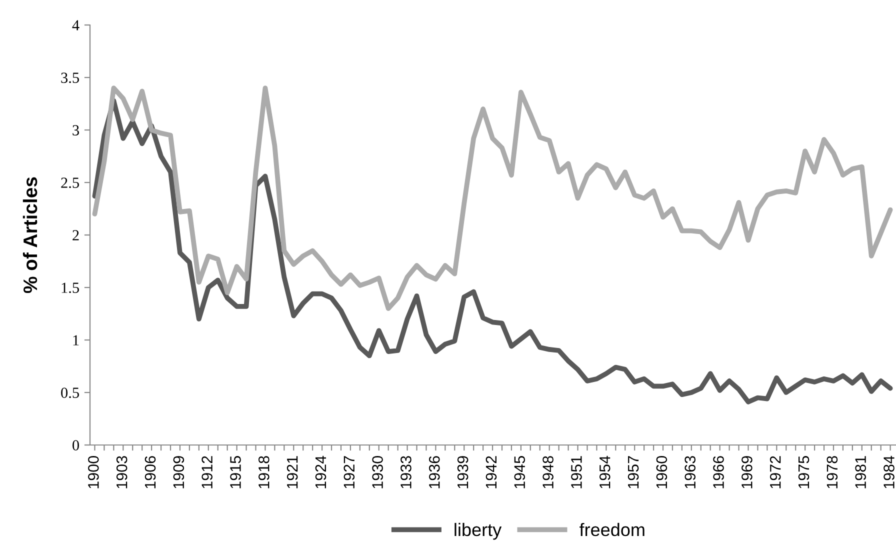  I want to click on x-tick-label: 1945, so click(520, 472).